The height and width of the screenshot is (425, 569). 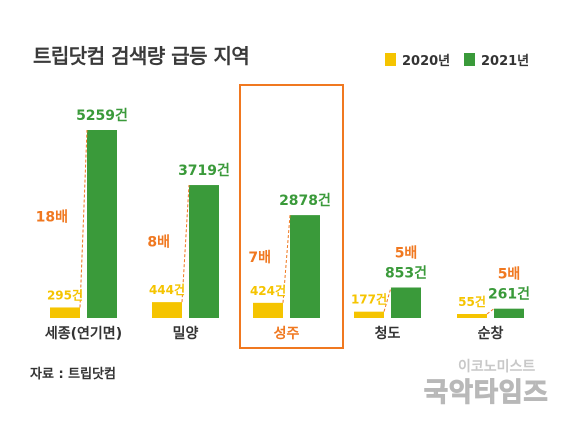 I want to click on highlight-box, so click(x=291, y=216).